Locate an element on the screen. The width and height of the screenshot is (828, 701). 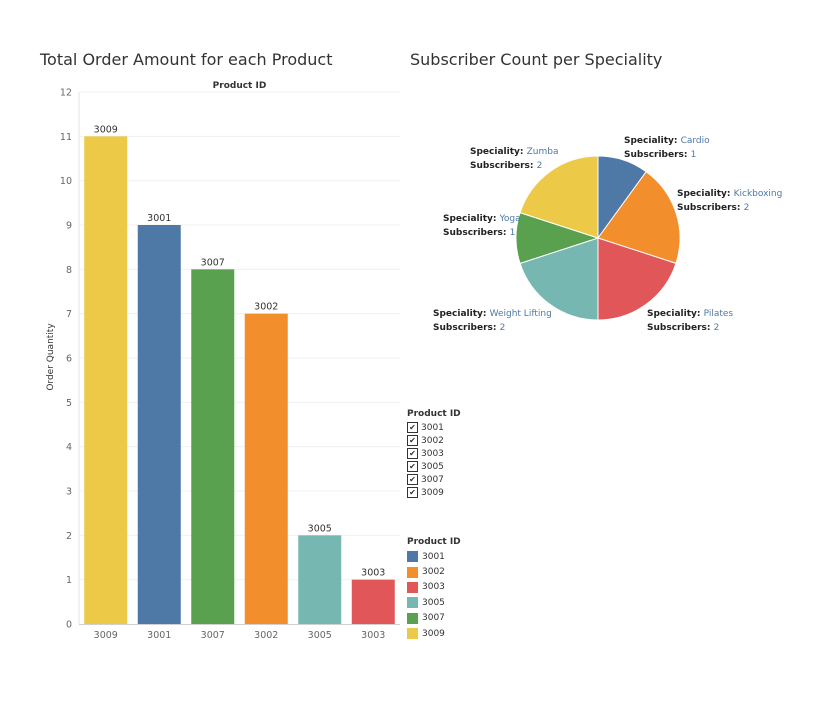
filter-item-3001: ✔ 3001 is located at coordinates (434, 427).